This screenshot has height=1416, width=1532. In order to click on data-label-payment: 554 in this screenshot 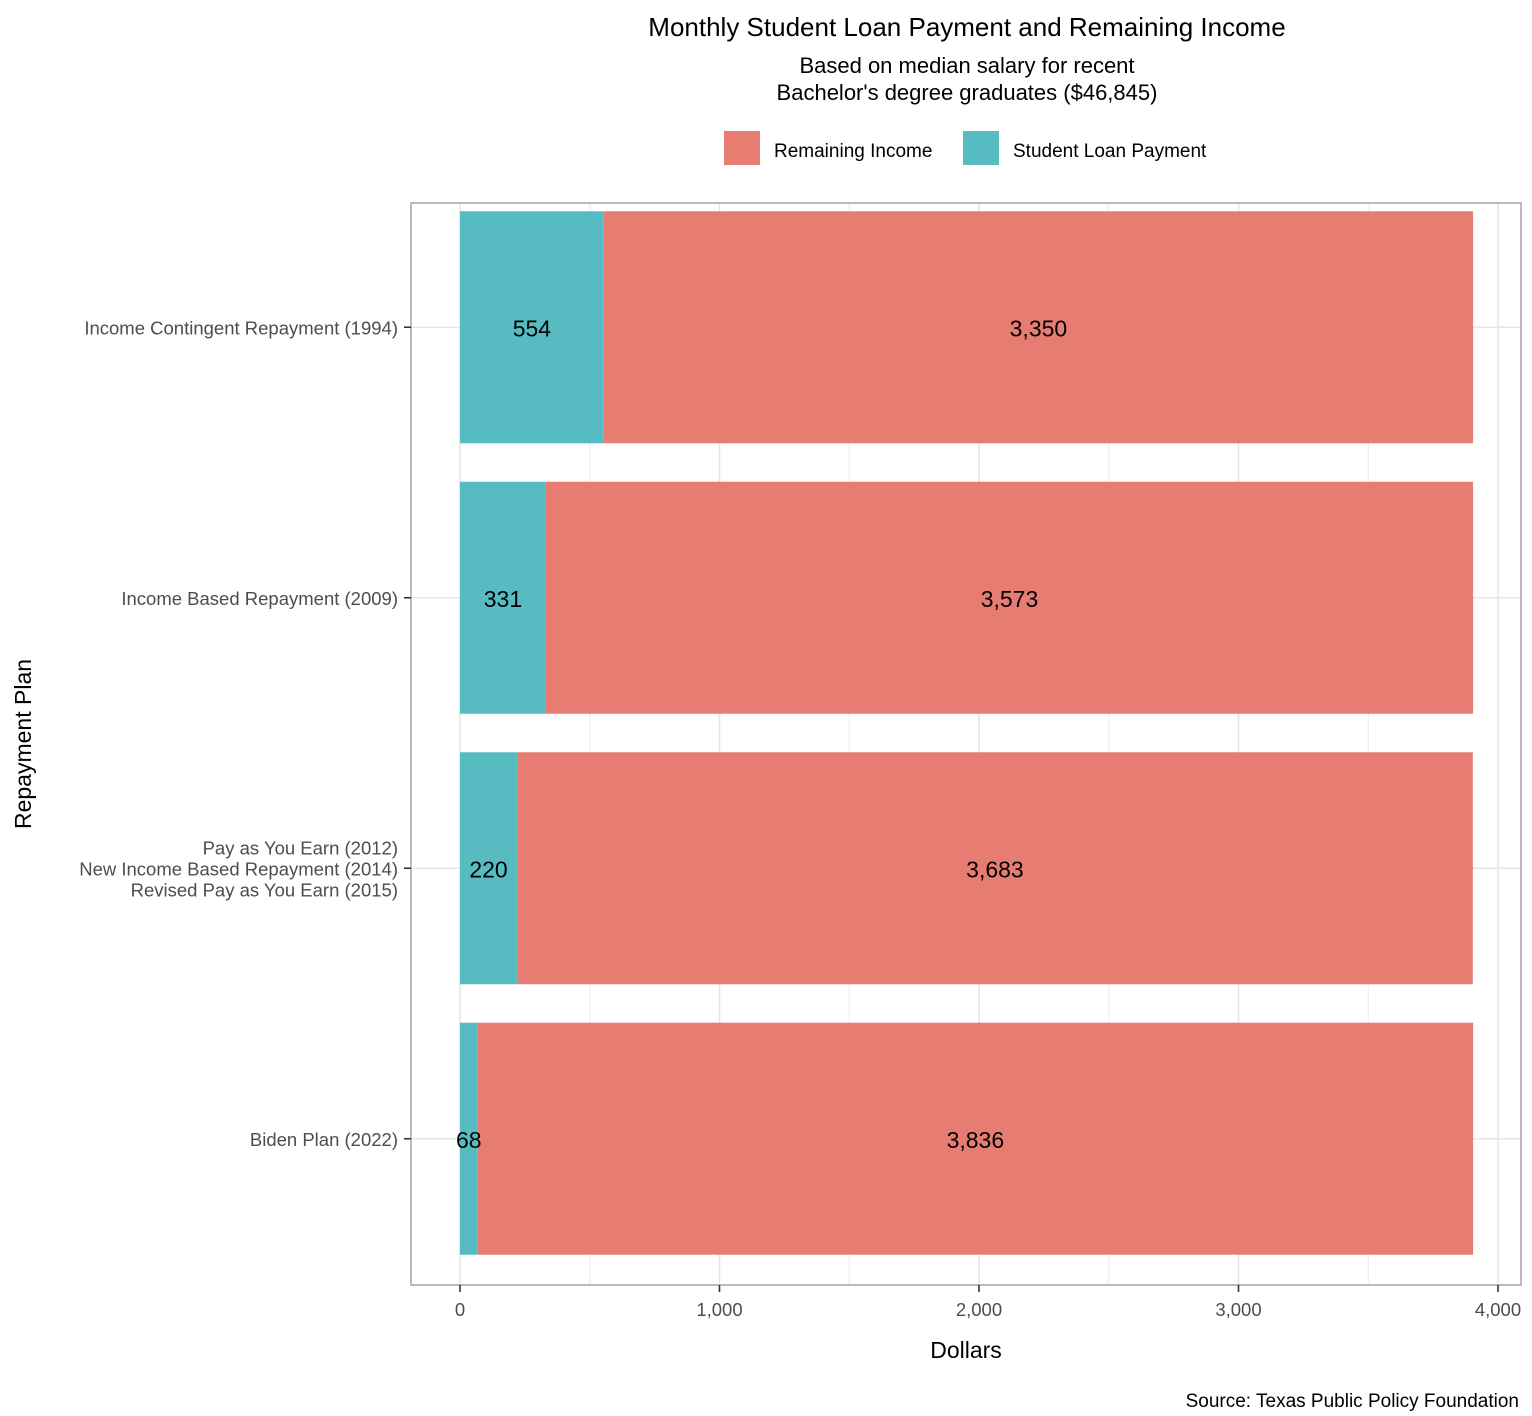, I will do `click(532, 328)`.